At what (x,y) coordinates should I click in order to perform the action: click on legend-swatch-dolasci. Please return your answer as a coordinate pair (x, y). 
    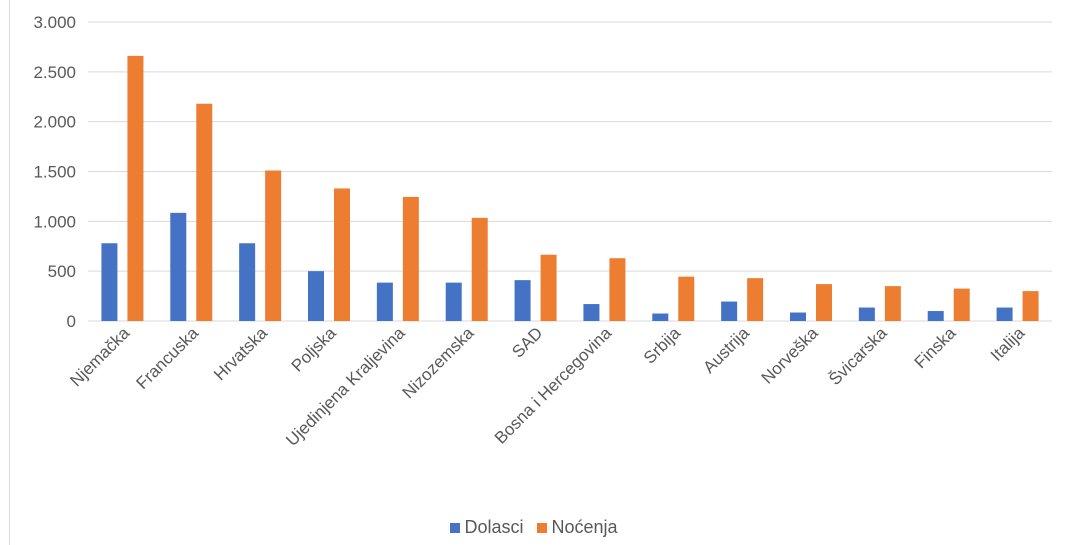
    Looking at the image, I should click on (455, 527).